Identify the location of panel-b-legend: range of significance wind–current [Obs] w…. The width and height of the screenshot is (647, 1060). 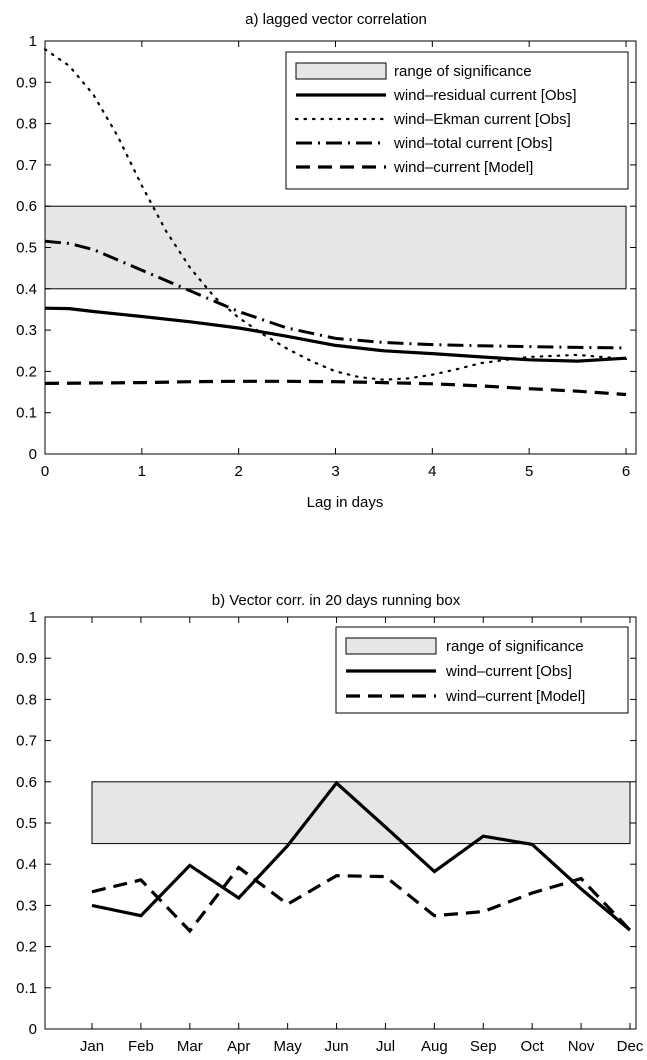
(482, 670).